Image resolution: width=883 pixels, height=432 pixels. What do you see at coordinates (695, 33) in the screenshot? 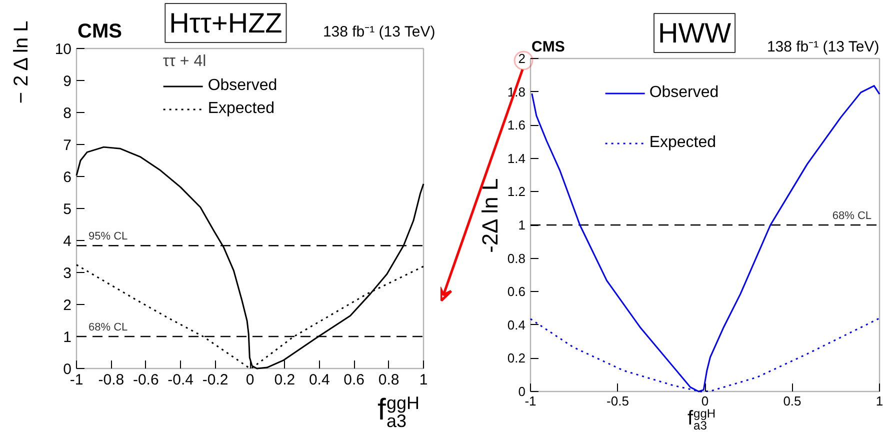
I see `chart-title: HWW` at bounding box center [695, 33].